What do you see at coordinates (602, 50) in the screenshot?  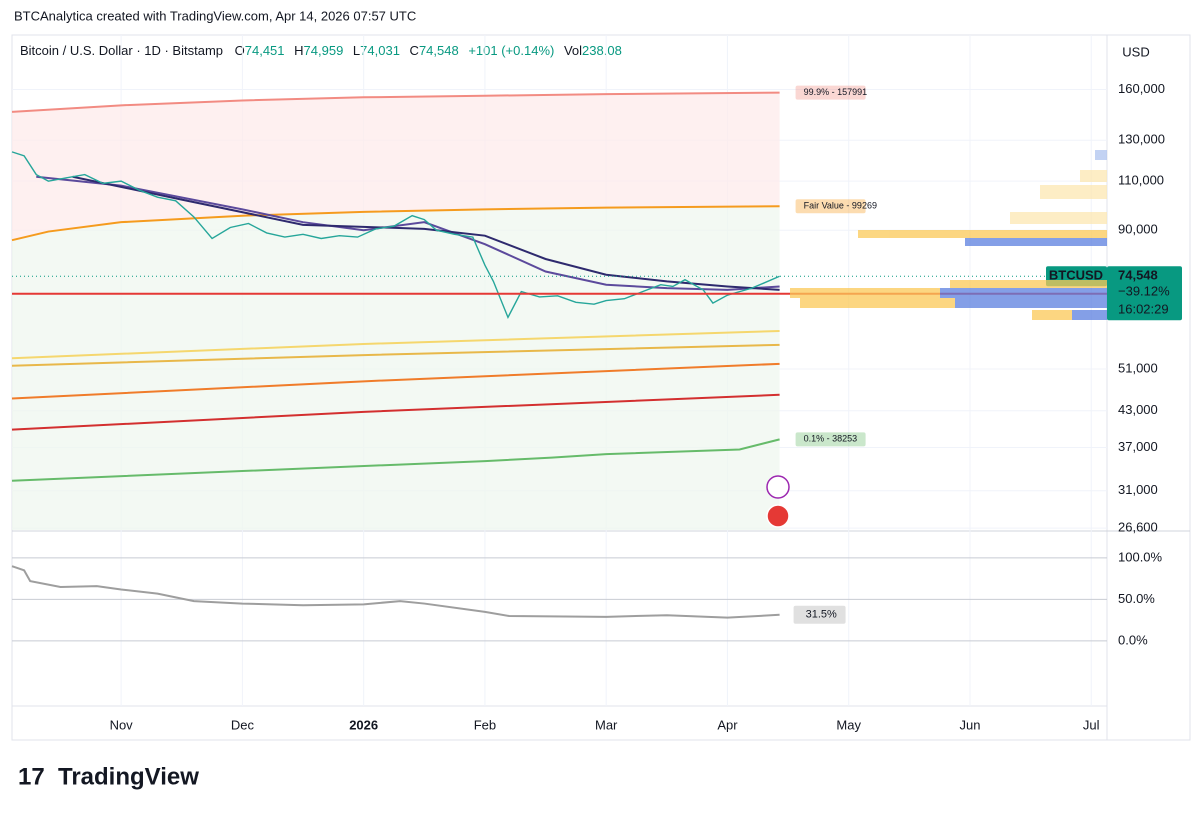 I see `volume: 238.08` at bounding box center [602, 50].